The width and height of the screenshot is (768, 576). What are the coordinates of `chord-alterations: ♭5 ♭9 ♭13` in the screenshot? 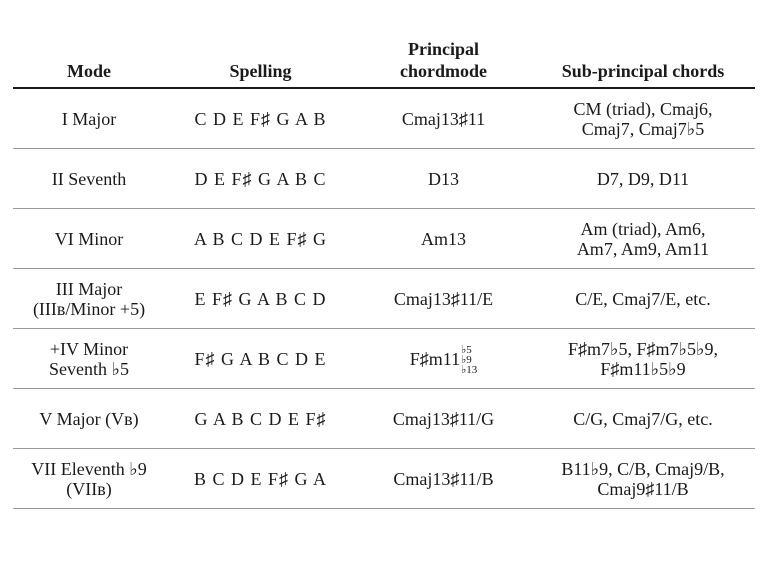 It's located at (469, 359).